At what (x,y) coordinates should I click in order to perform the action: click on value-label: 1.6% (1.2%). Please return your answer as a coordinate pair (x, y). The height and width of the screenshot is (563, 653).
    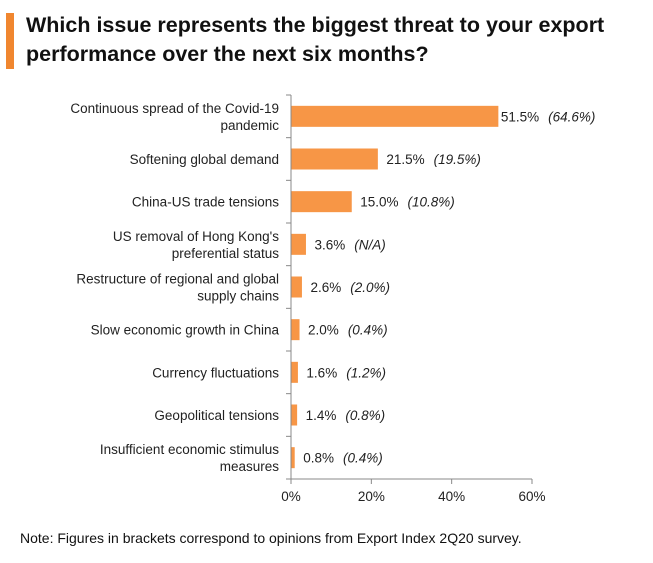
    Looking at the image, I should click on (346, 372).